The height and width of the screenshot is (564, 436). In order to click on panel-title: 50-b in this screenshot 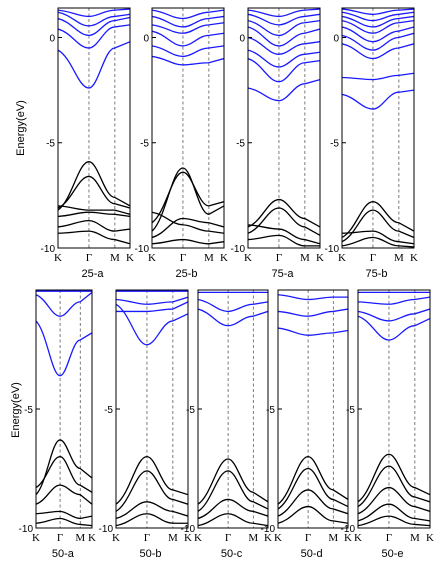, I will do `click(151, 554)`.